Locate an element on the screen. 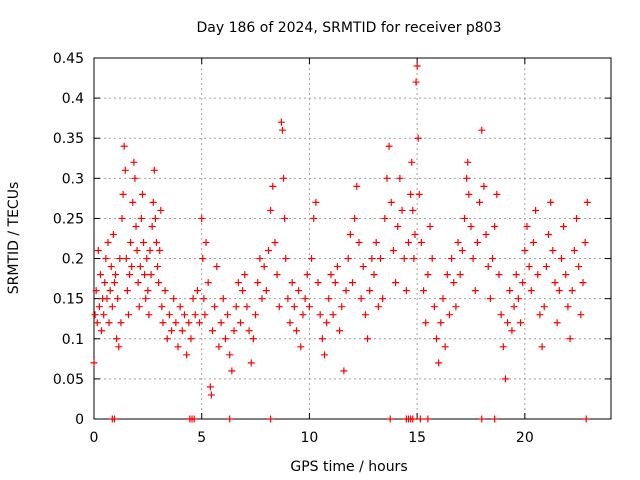 The width and height of the screenshot is (640, 480). y-tick-label: 0 is located at coordinates (79, 420).